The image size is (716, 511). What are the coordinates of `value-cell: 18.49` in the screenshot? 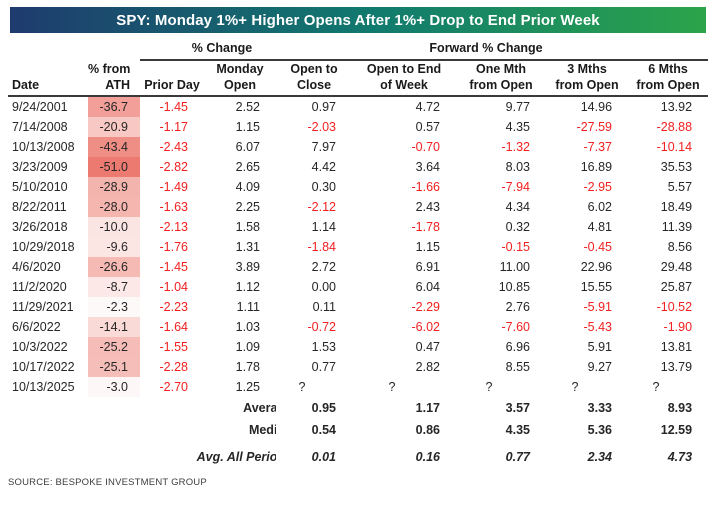 It's located at (676, 207).